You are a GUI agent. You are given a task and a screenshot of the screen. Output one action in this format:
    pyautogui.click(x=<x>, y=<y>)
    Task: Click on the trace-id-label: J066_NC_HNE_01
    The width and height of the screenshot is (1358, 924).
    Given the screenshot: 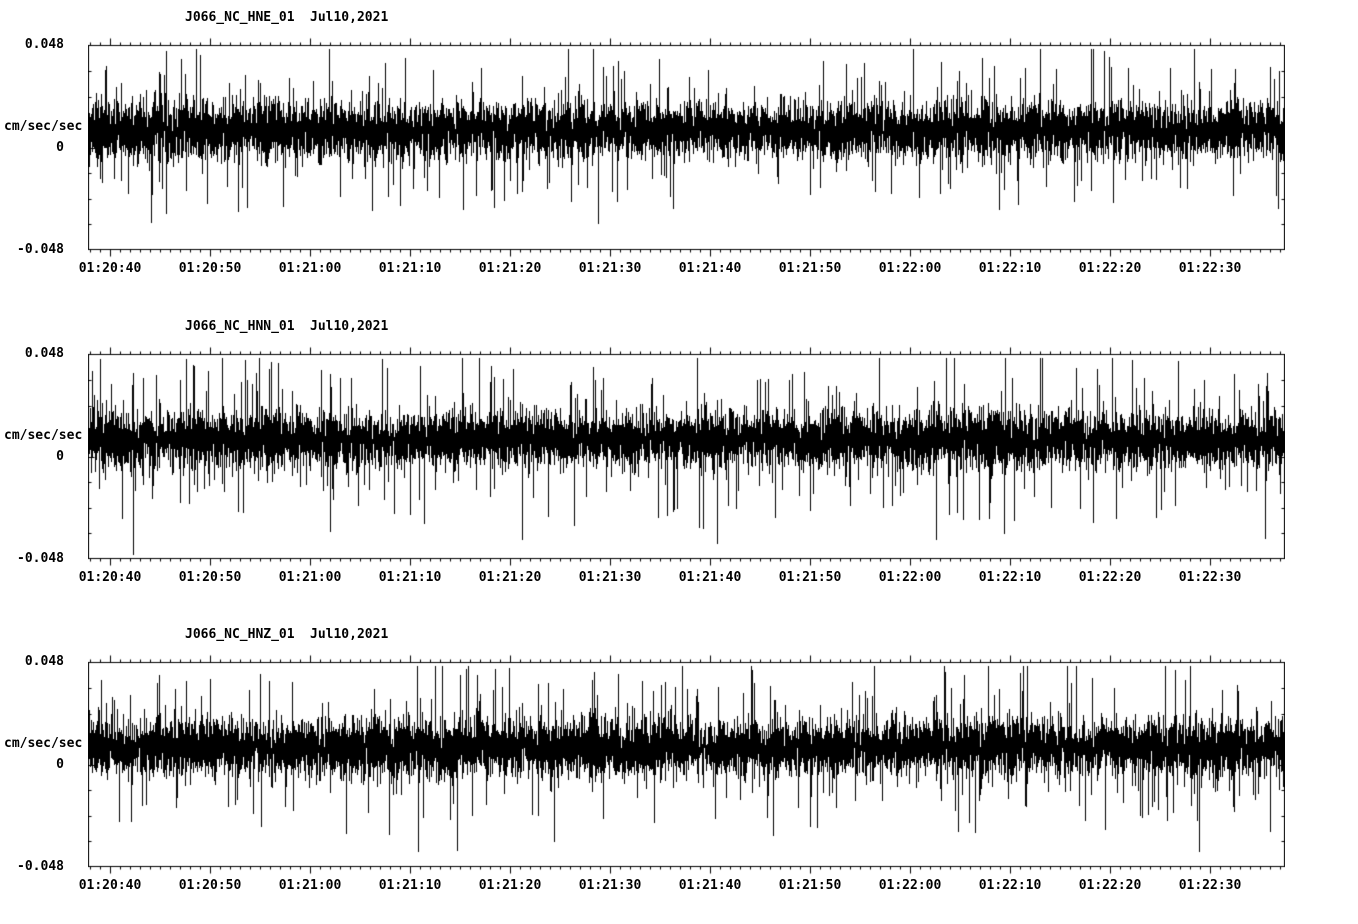 What is the action you would take?
    pyautogui.click(x=240, y=17)
    